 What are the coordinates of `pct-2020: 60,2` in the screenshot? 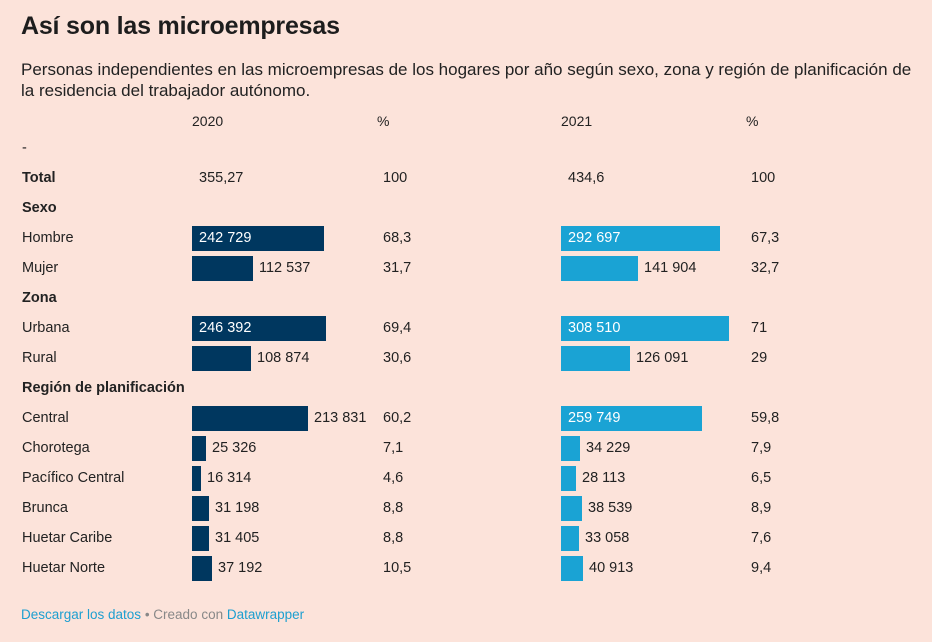 It's located at (397, 418).